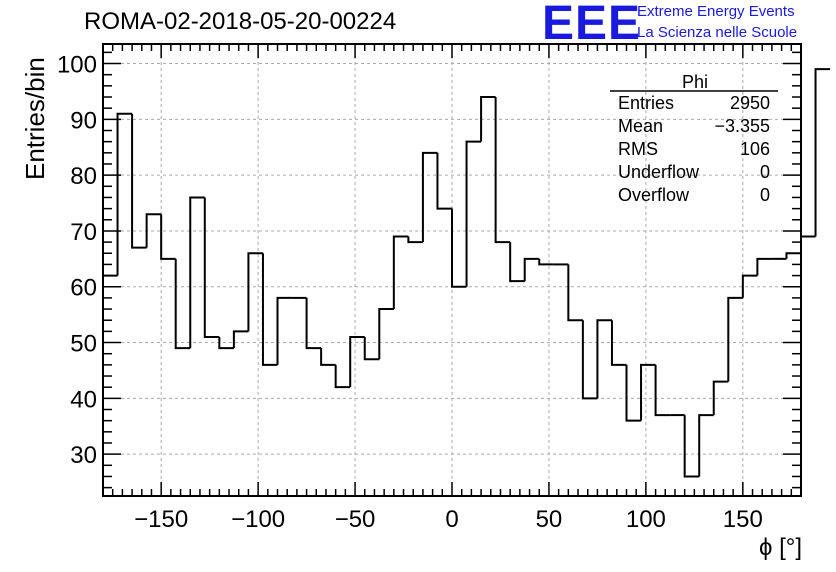 This screenshot has width=836, height=572. I want to click on stats-row-underflow: Underflow 0, so click(694, 173).